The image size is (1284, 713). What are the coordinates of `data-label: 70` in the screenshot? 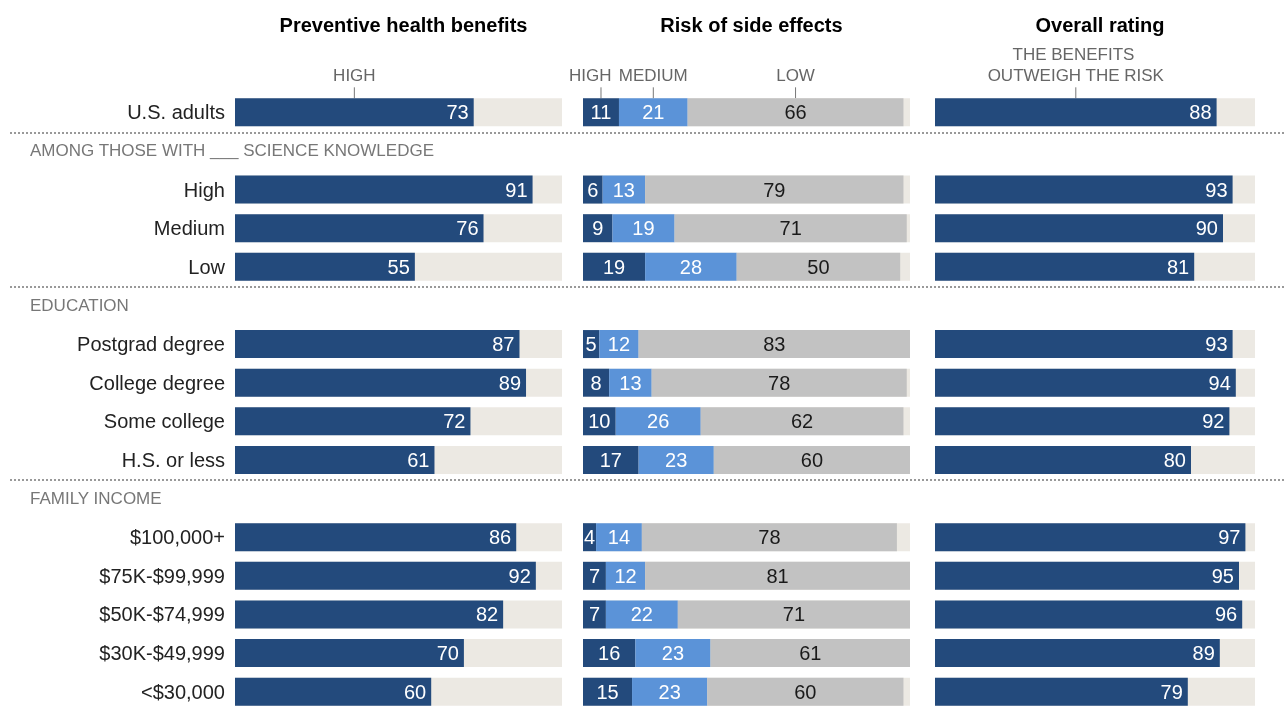 It's located at (447, 653).